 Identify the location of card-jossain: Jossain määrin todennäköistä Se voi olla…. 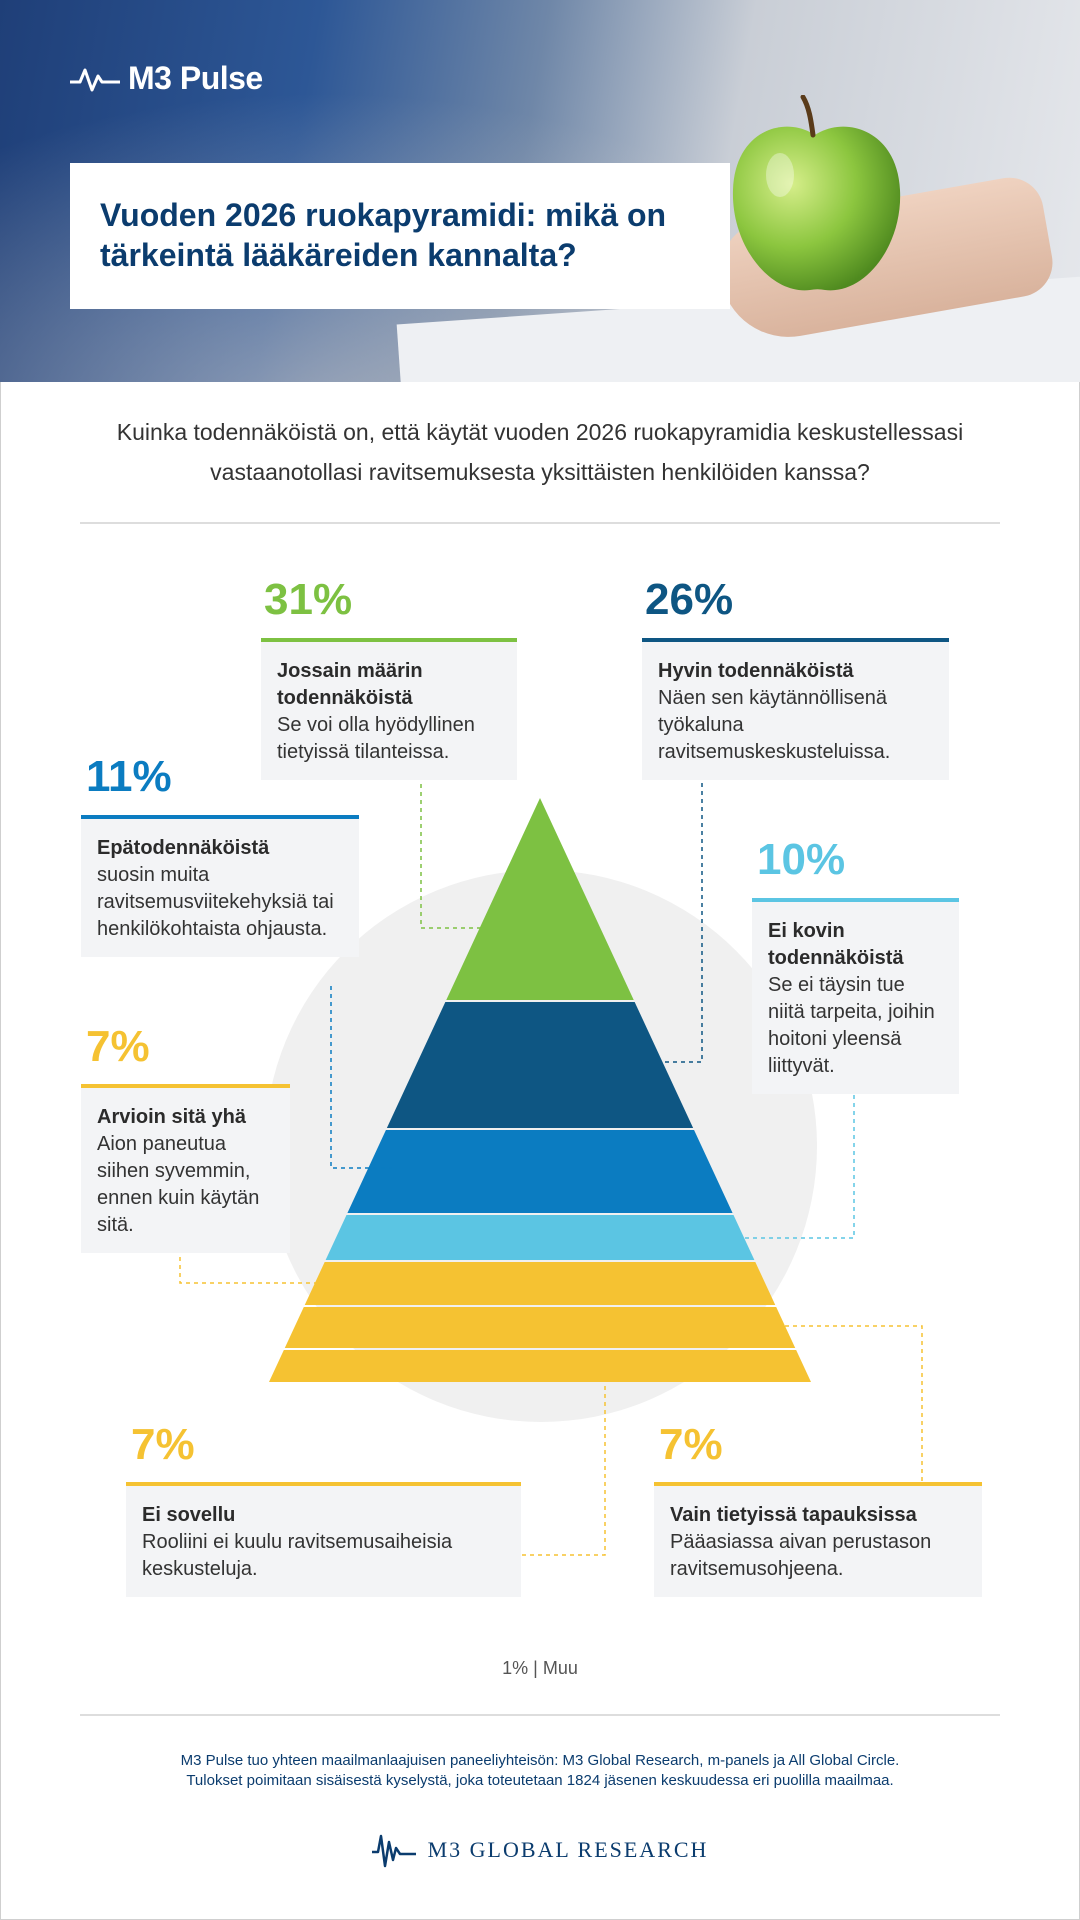
(389, 709).